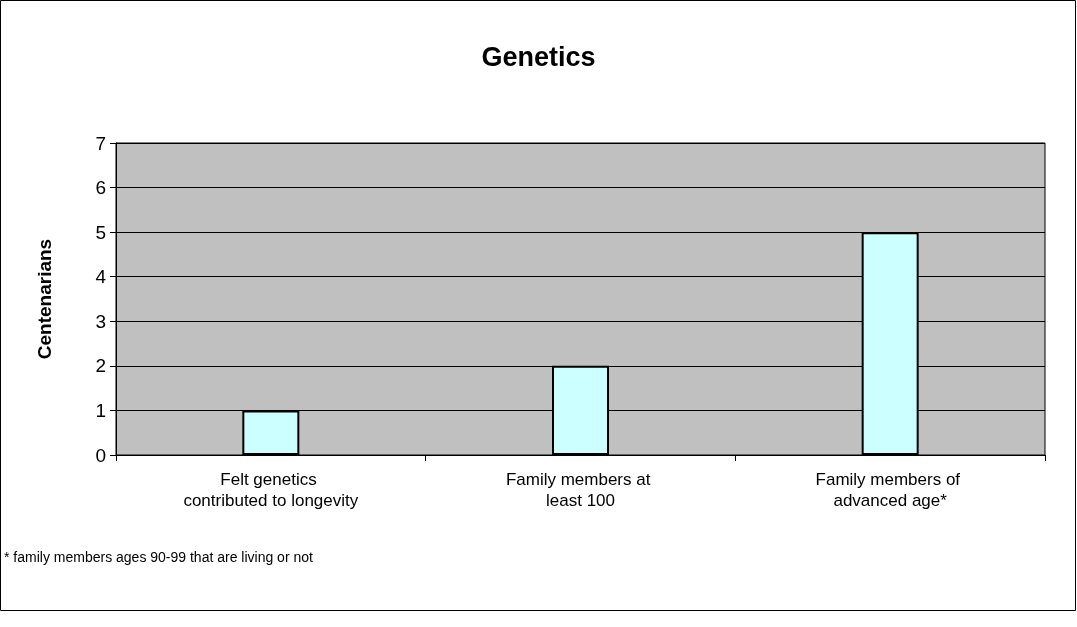  What do you see at coordinates (100, 366) in the screenshot?
I see `y-tick-label: 2` at bounding box center [100, 366].